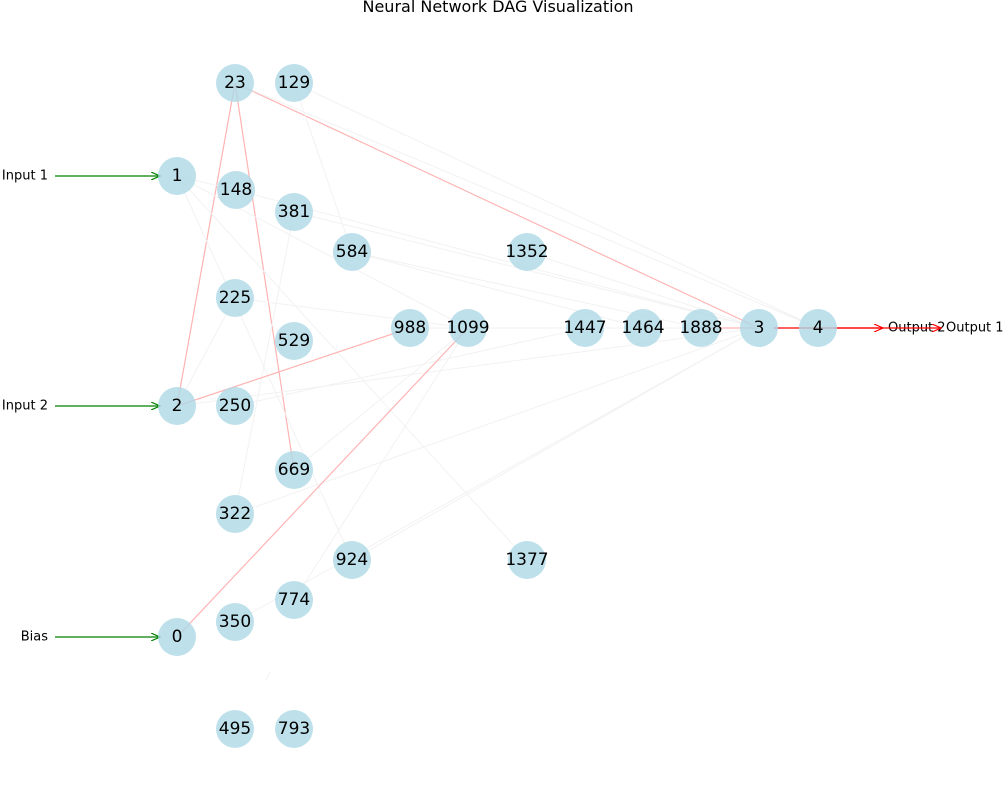 This screenshot has height=792, width=1007. I want to click on node-1352: 1352, so click(527, 252).